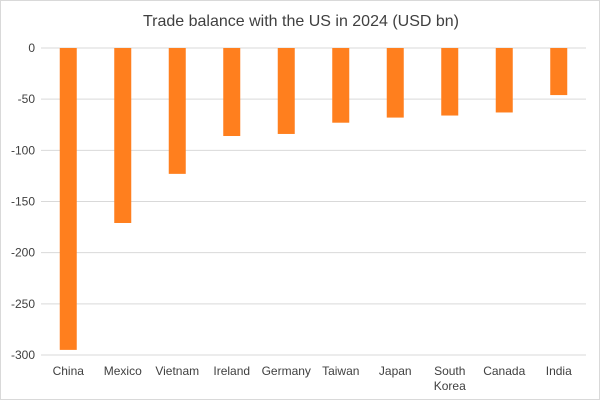 This screenshot has width=600, height=401. What do you see at coordinates (559, 371) in the screenshot?
I see `x-category-label: India` at bounding box center [559, 371].